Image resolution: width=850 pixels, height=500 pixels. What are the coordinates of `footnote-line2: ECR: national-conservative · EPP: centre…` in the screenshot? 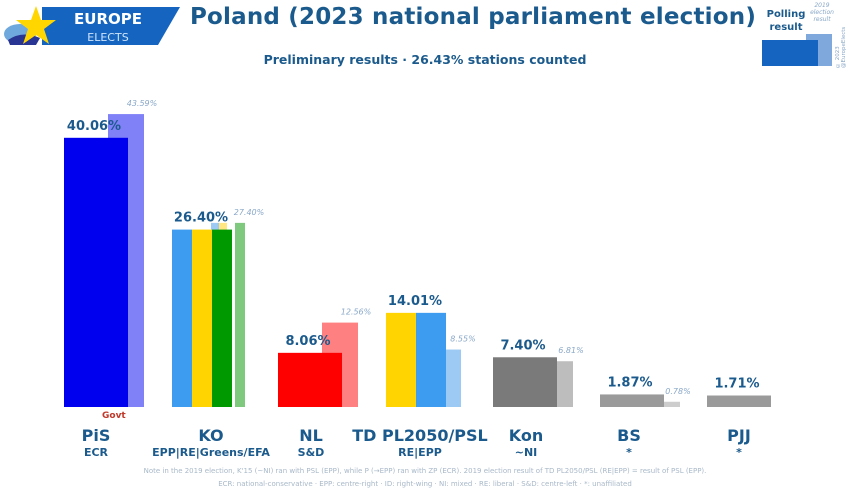 It's located at (425, 484).